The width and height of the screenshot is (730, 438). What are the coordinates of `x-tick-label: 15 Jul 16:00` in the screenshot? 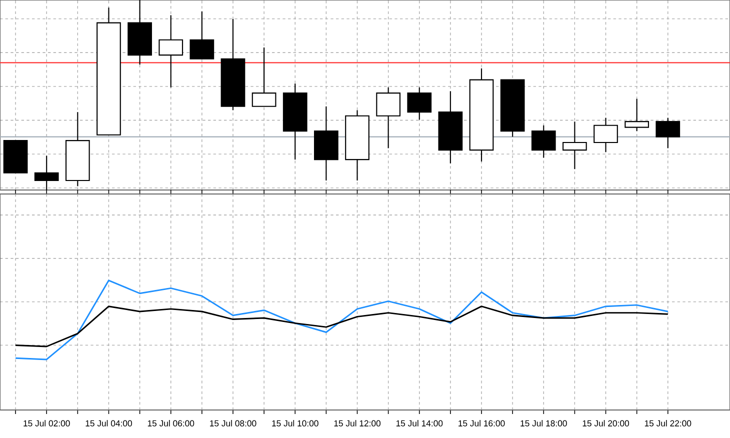 It's located at (481, 423).